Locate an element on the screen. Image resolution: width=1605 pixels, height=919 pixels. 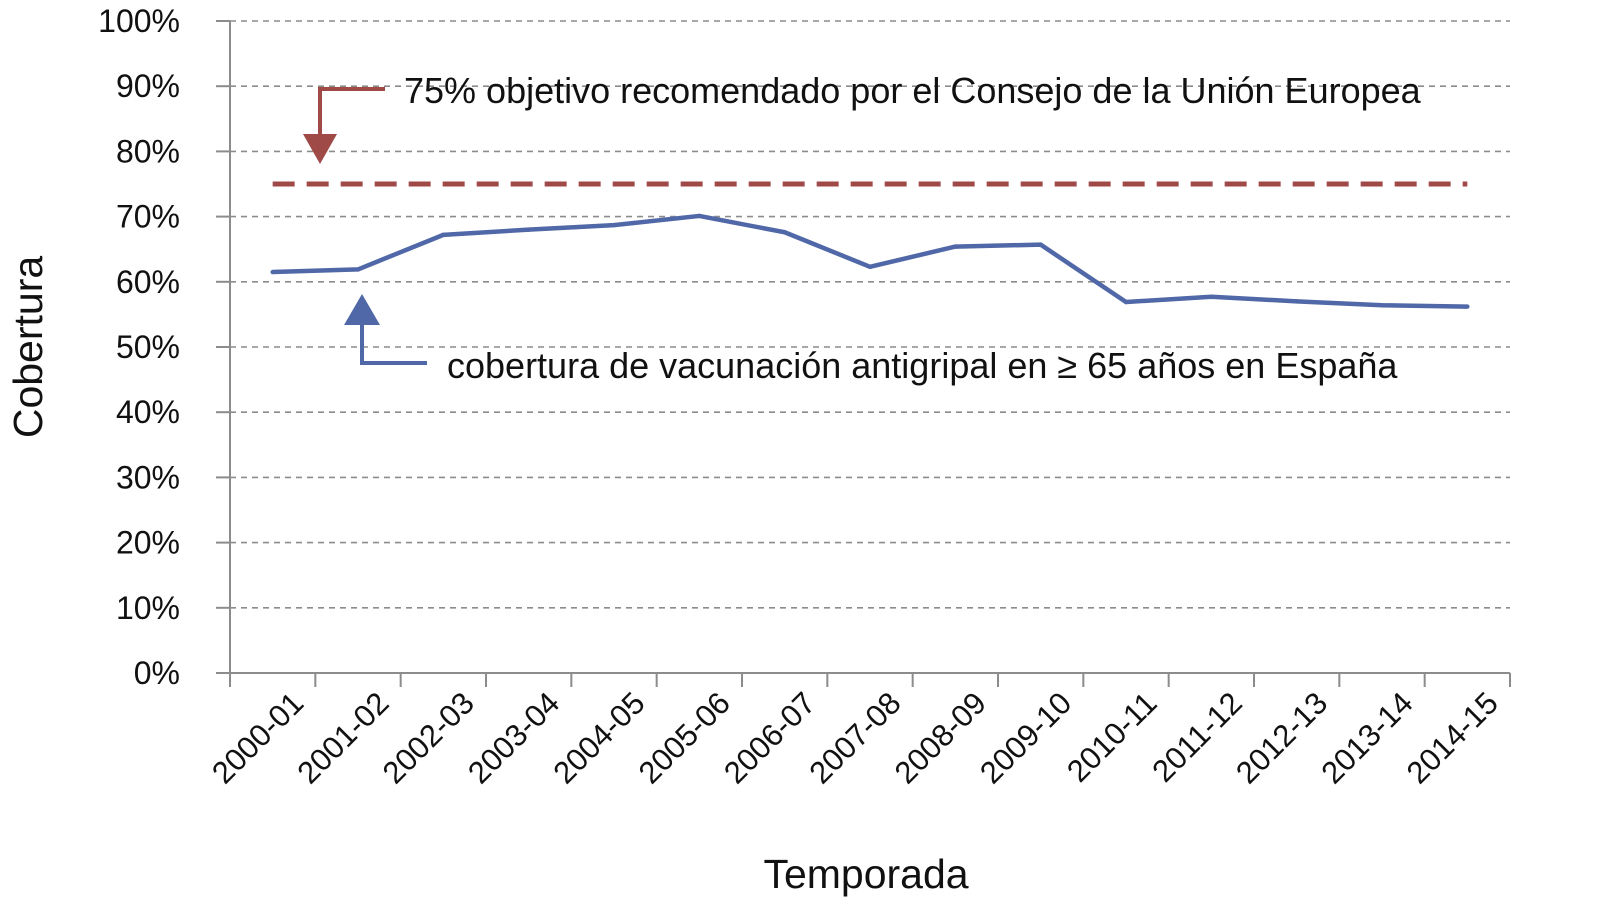
x-tick-label: 2007-08 is located at coordinates (854, 737).